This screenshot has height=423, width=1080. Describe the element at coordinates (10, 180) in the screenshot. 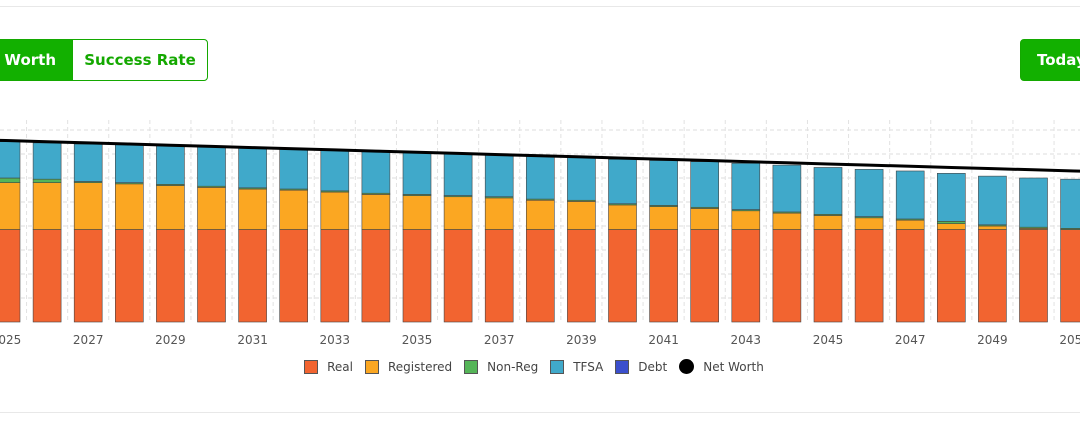

I see `bar-non-reg-2025` at that location.